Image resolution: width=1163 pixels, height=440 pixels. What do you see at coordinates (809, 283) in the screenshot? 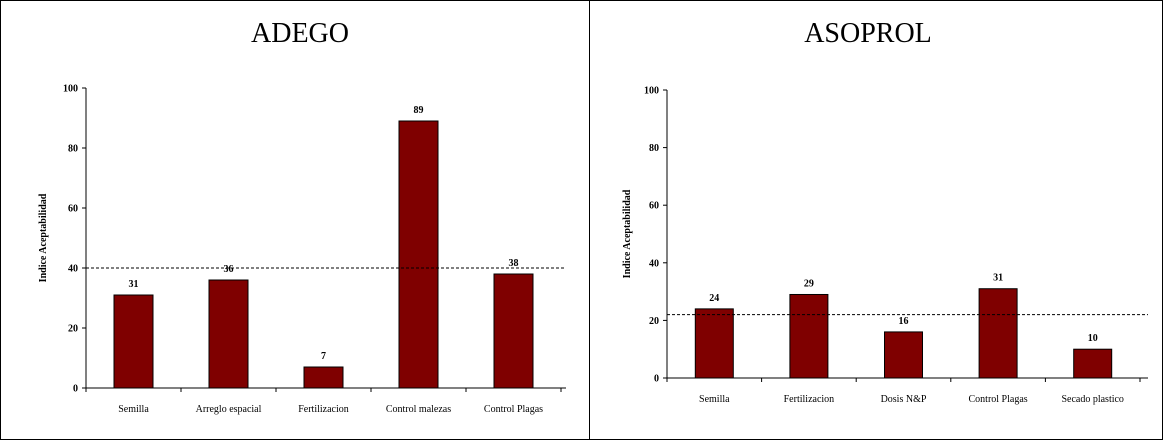
I see `bar-value-label: 29` at bounding box center [809, 283].